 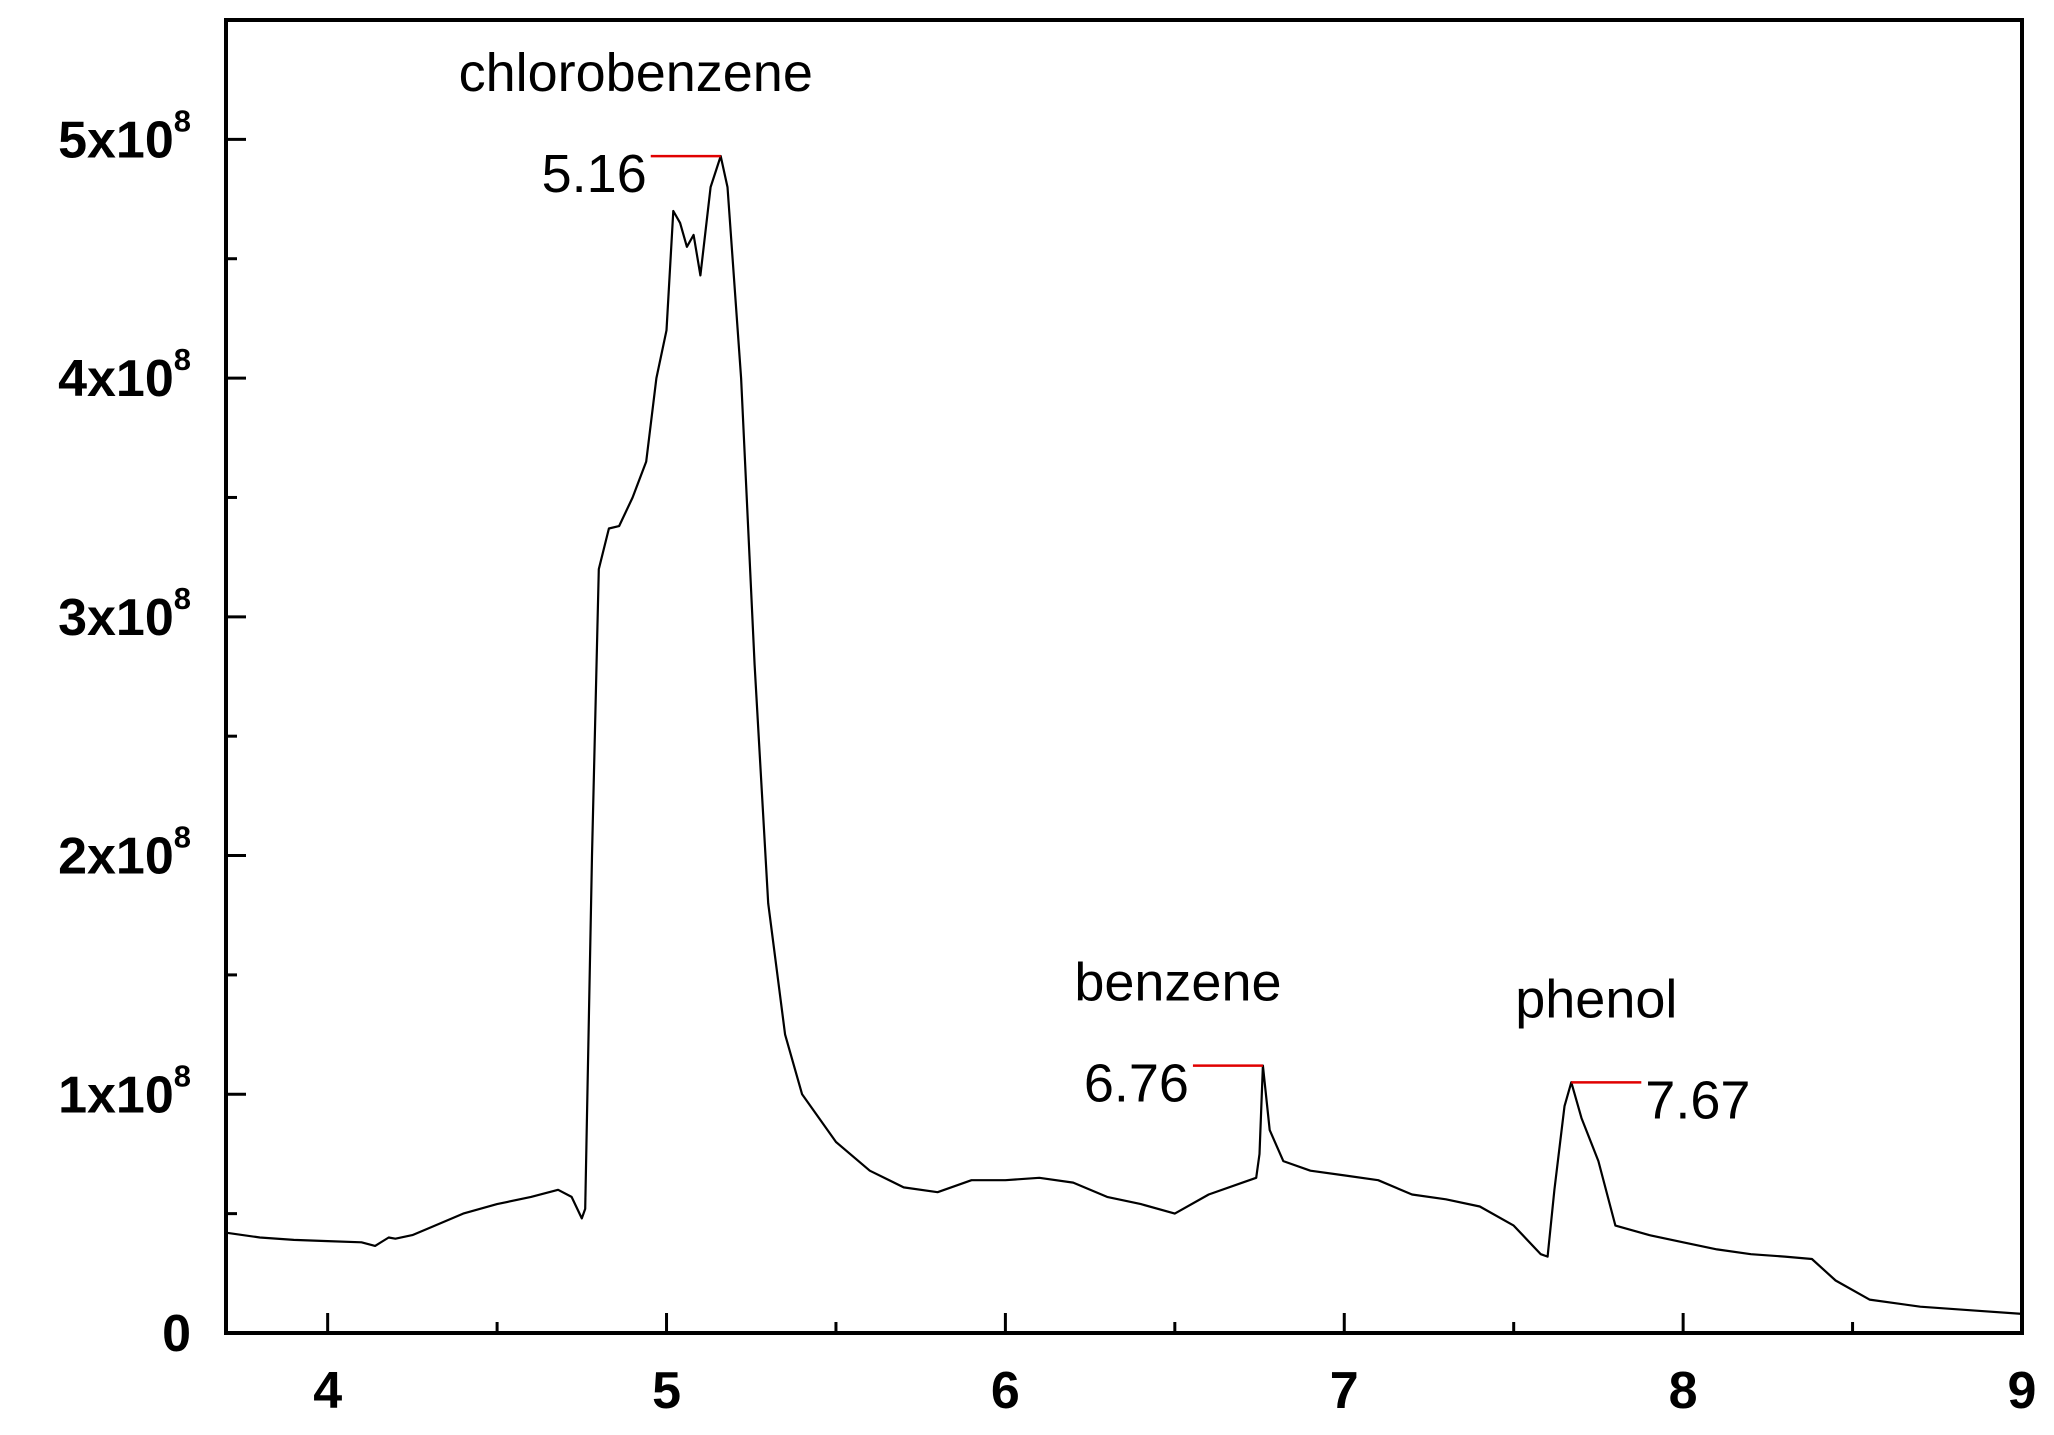 I want to click on x-axis: 4 5 6 7 8 9, so click(x=1174, y=1366).